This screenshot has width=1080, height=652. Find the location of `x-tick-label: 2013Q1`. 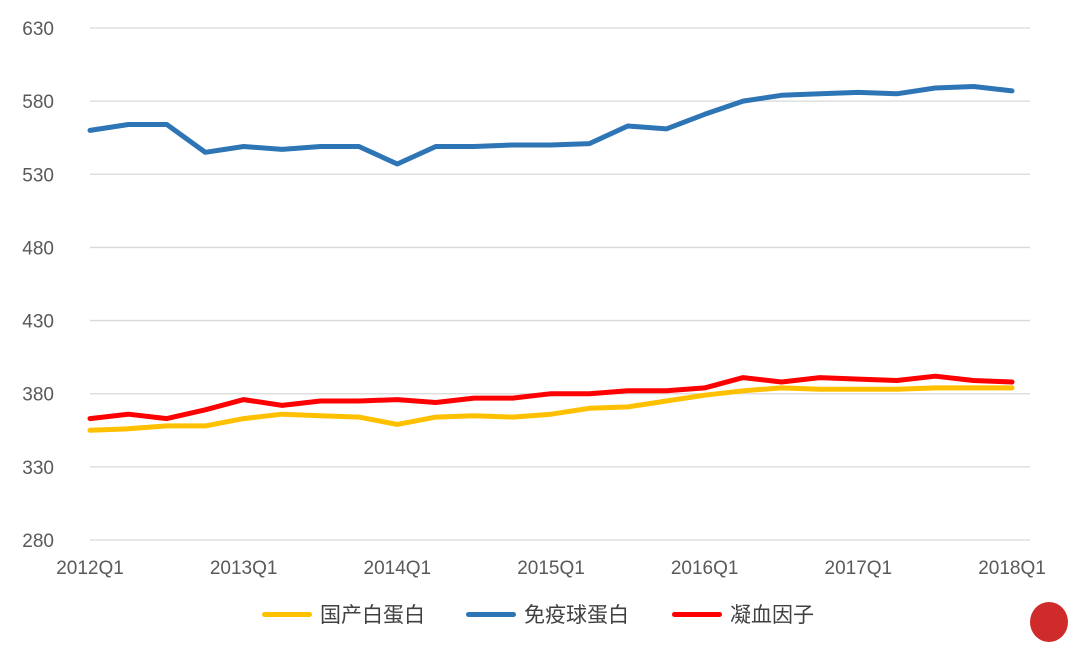

x-tick-label: 2013Q1 is located at coordinates (244, 568).